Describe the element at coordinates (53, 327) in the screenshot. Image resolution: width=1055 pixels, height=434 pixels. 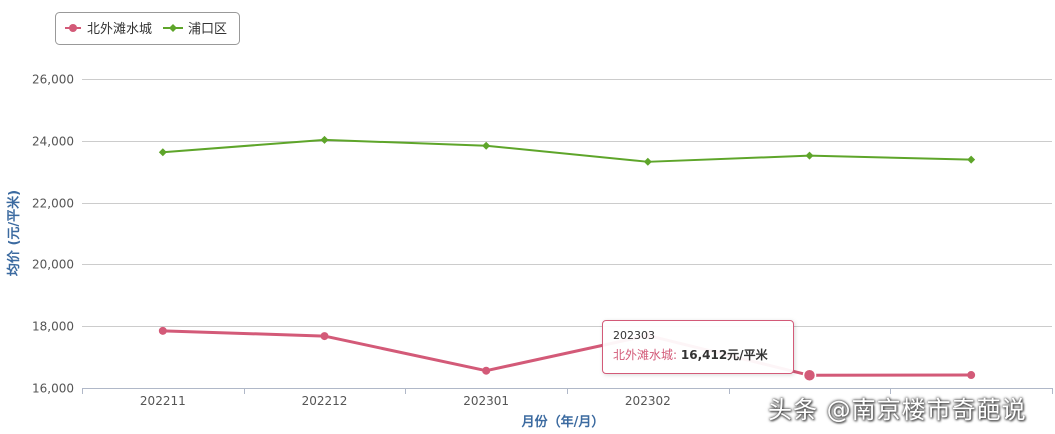
I see `y-tick-label: 18,000` at that location.